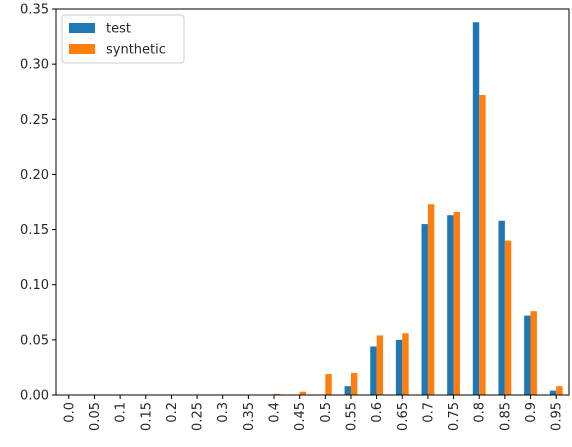 This screenshot has height=447, width=572. What do you see at coordinates (34, 230) in the screenshot?
I see `y-tick-label: 0.15` at bounding box center [34, 230].